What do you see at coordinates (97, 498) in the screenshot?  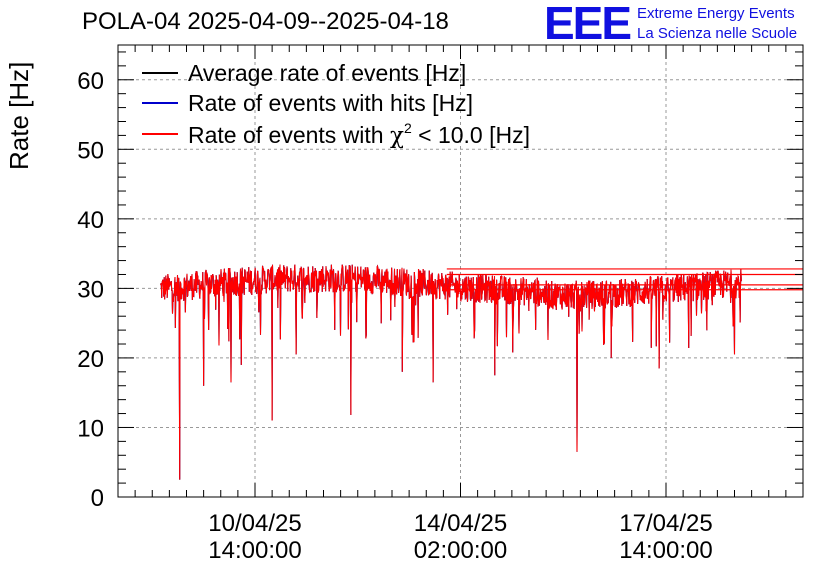 I see `y-tick-label: 0` at bounding box center [97, 498].